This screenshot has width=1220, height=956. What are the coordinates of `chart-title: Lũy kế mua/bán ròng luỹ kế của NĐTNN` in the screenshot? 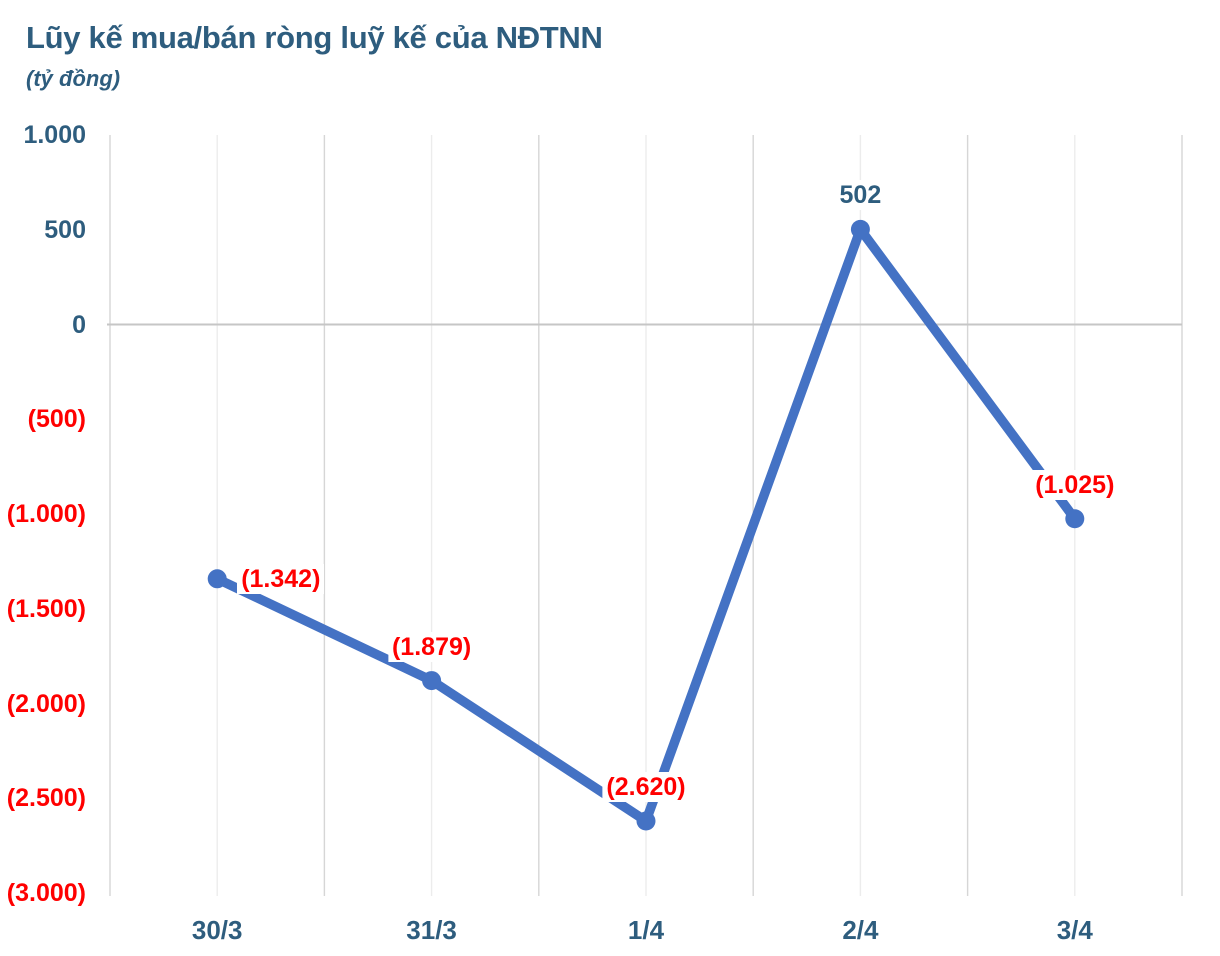 It's located at (314, 37).